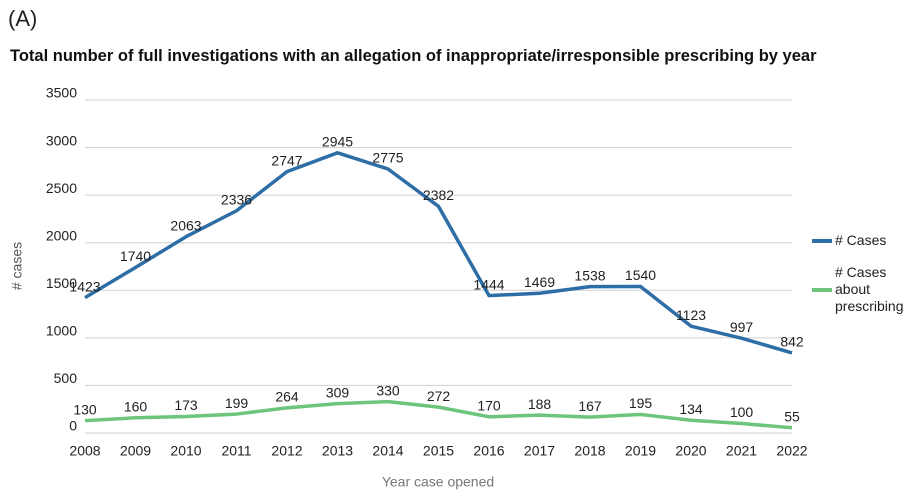 This screenshot has width=915, height=491. I want to click on data-label: 160, so click(136, 406).